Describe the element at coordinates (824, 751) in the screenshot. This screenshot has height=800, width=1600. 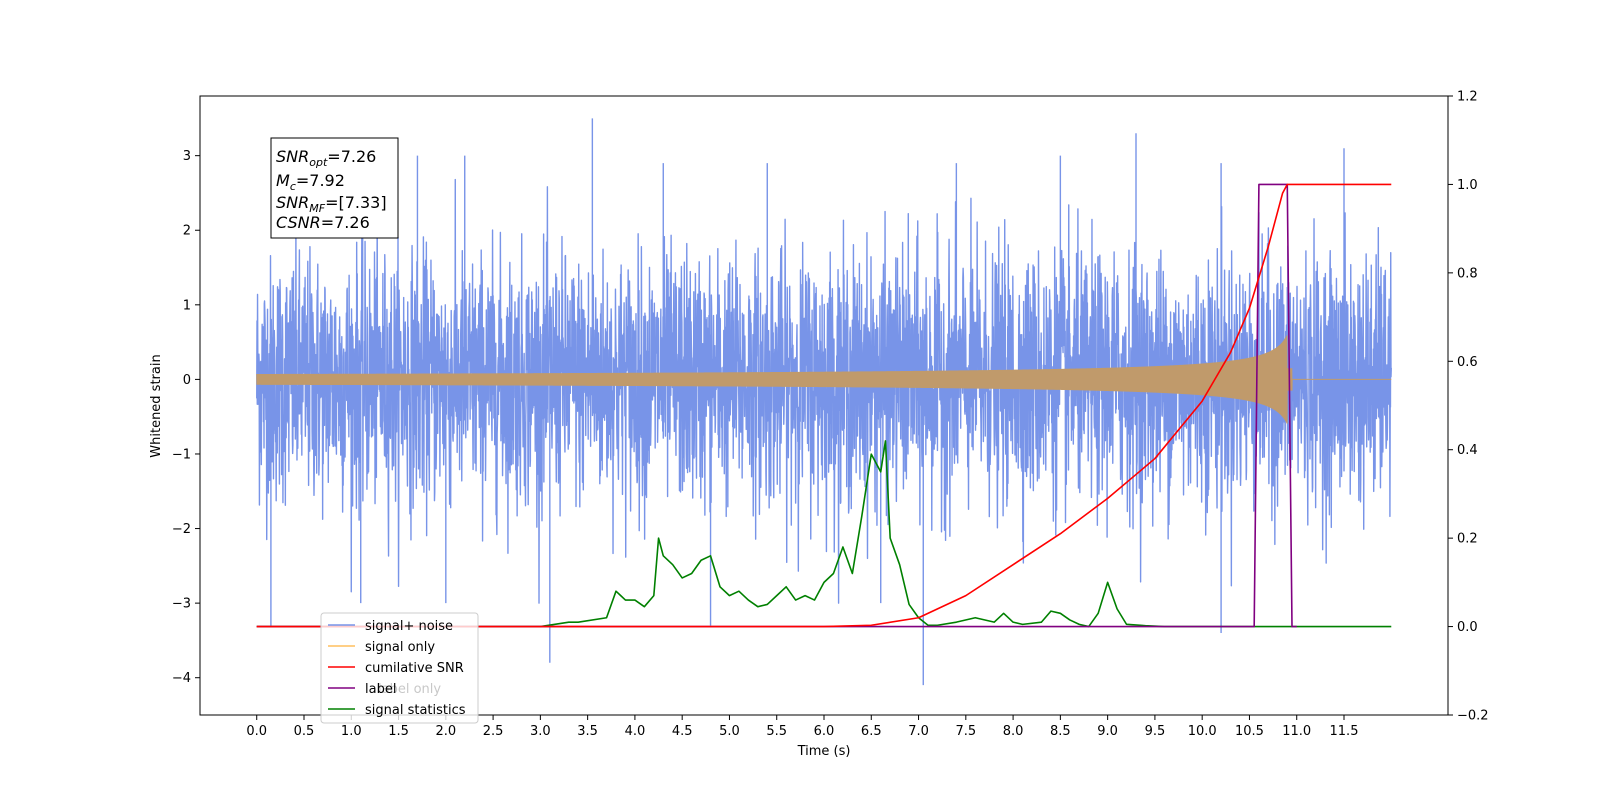
I see `x-axis-label: Time (s)` at that location.